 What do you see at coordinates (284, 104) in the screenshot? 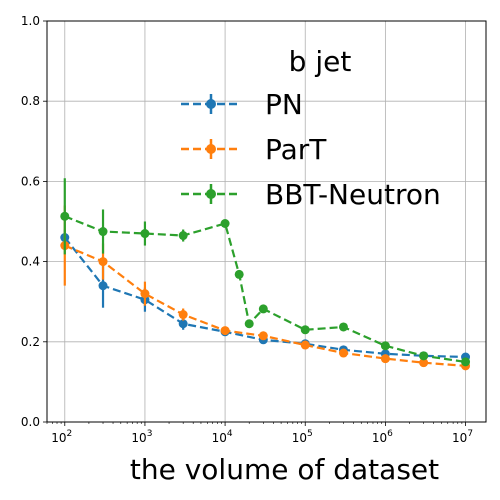
I see `legend-label: PN` at bounding box center [284, 104].